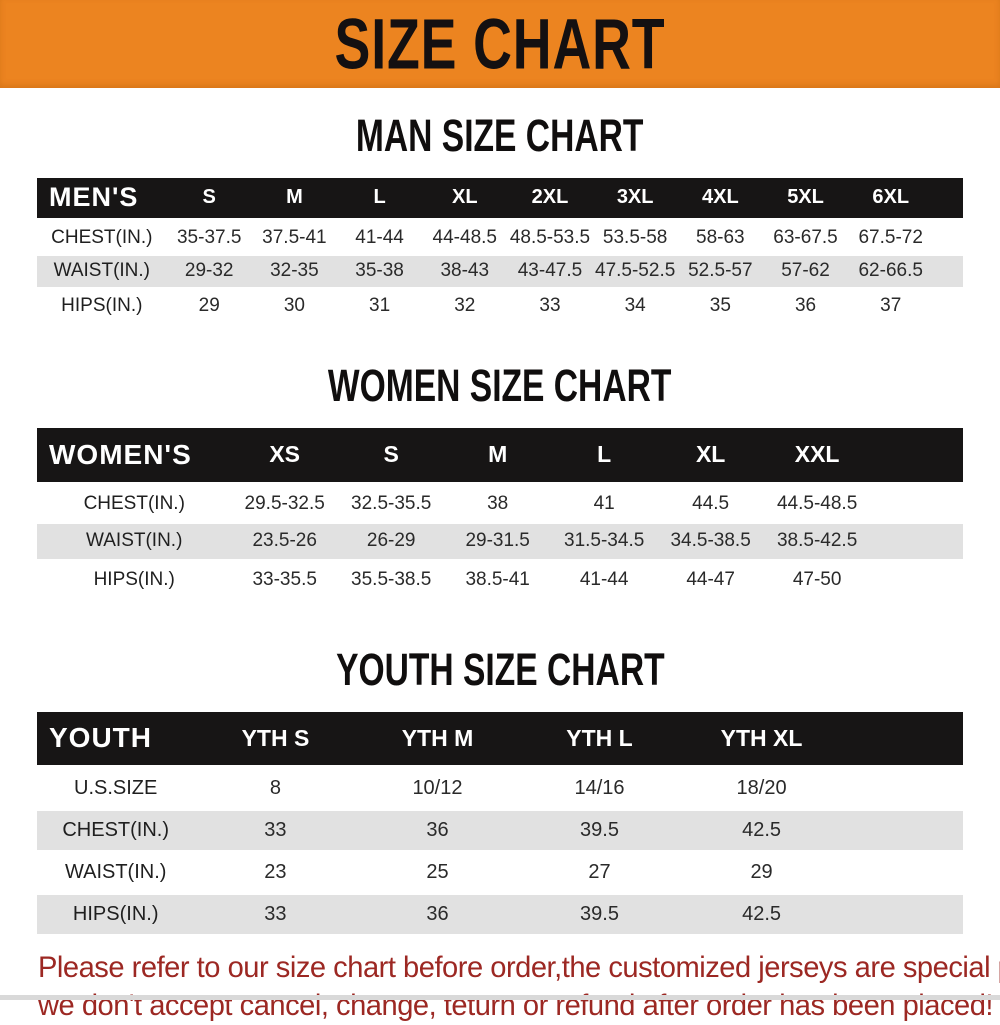  What do you see at coordinates (294, 271) in the screenshot?
I see `size-value-cell: 32-35` at bounding box center [294, 271].